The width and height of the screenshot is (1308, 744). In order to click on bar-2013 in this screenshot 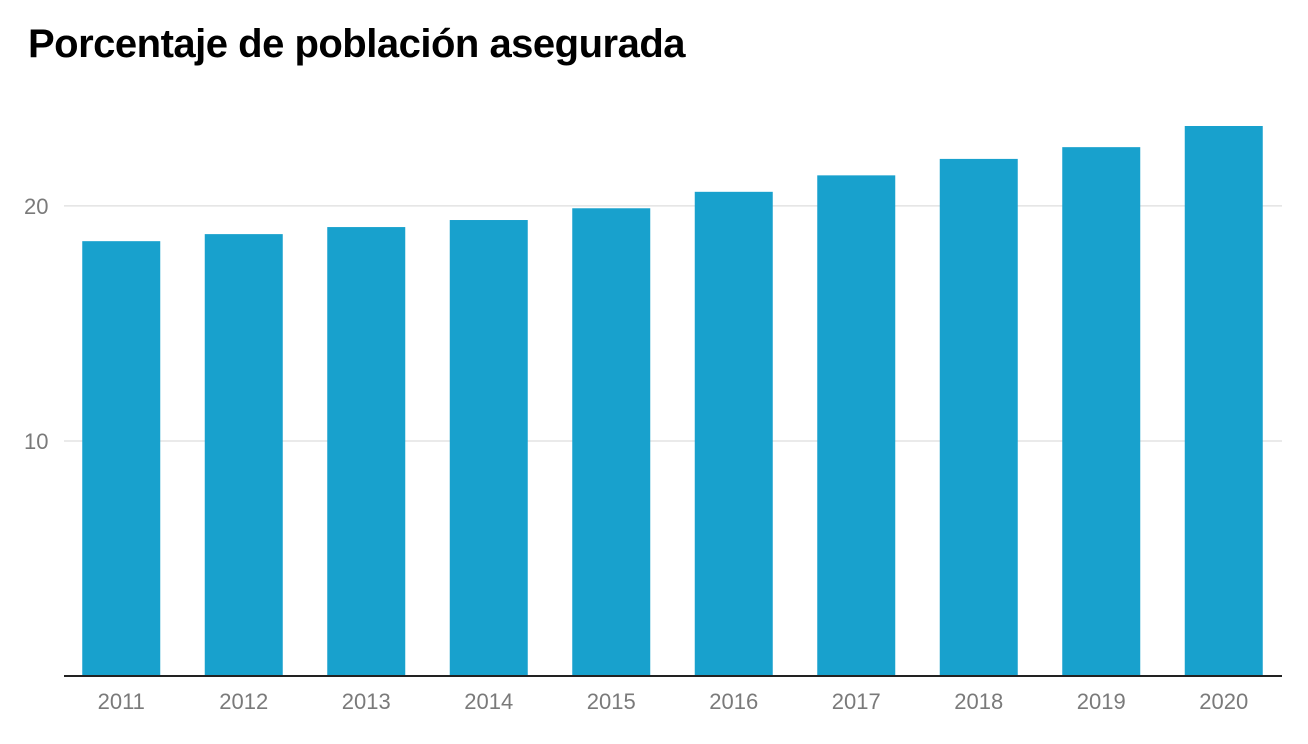, I will do `click(366, 452)`.